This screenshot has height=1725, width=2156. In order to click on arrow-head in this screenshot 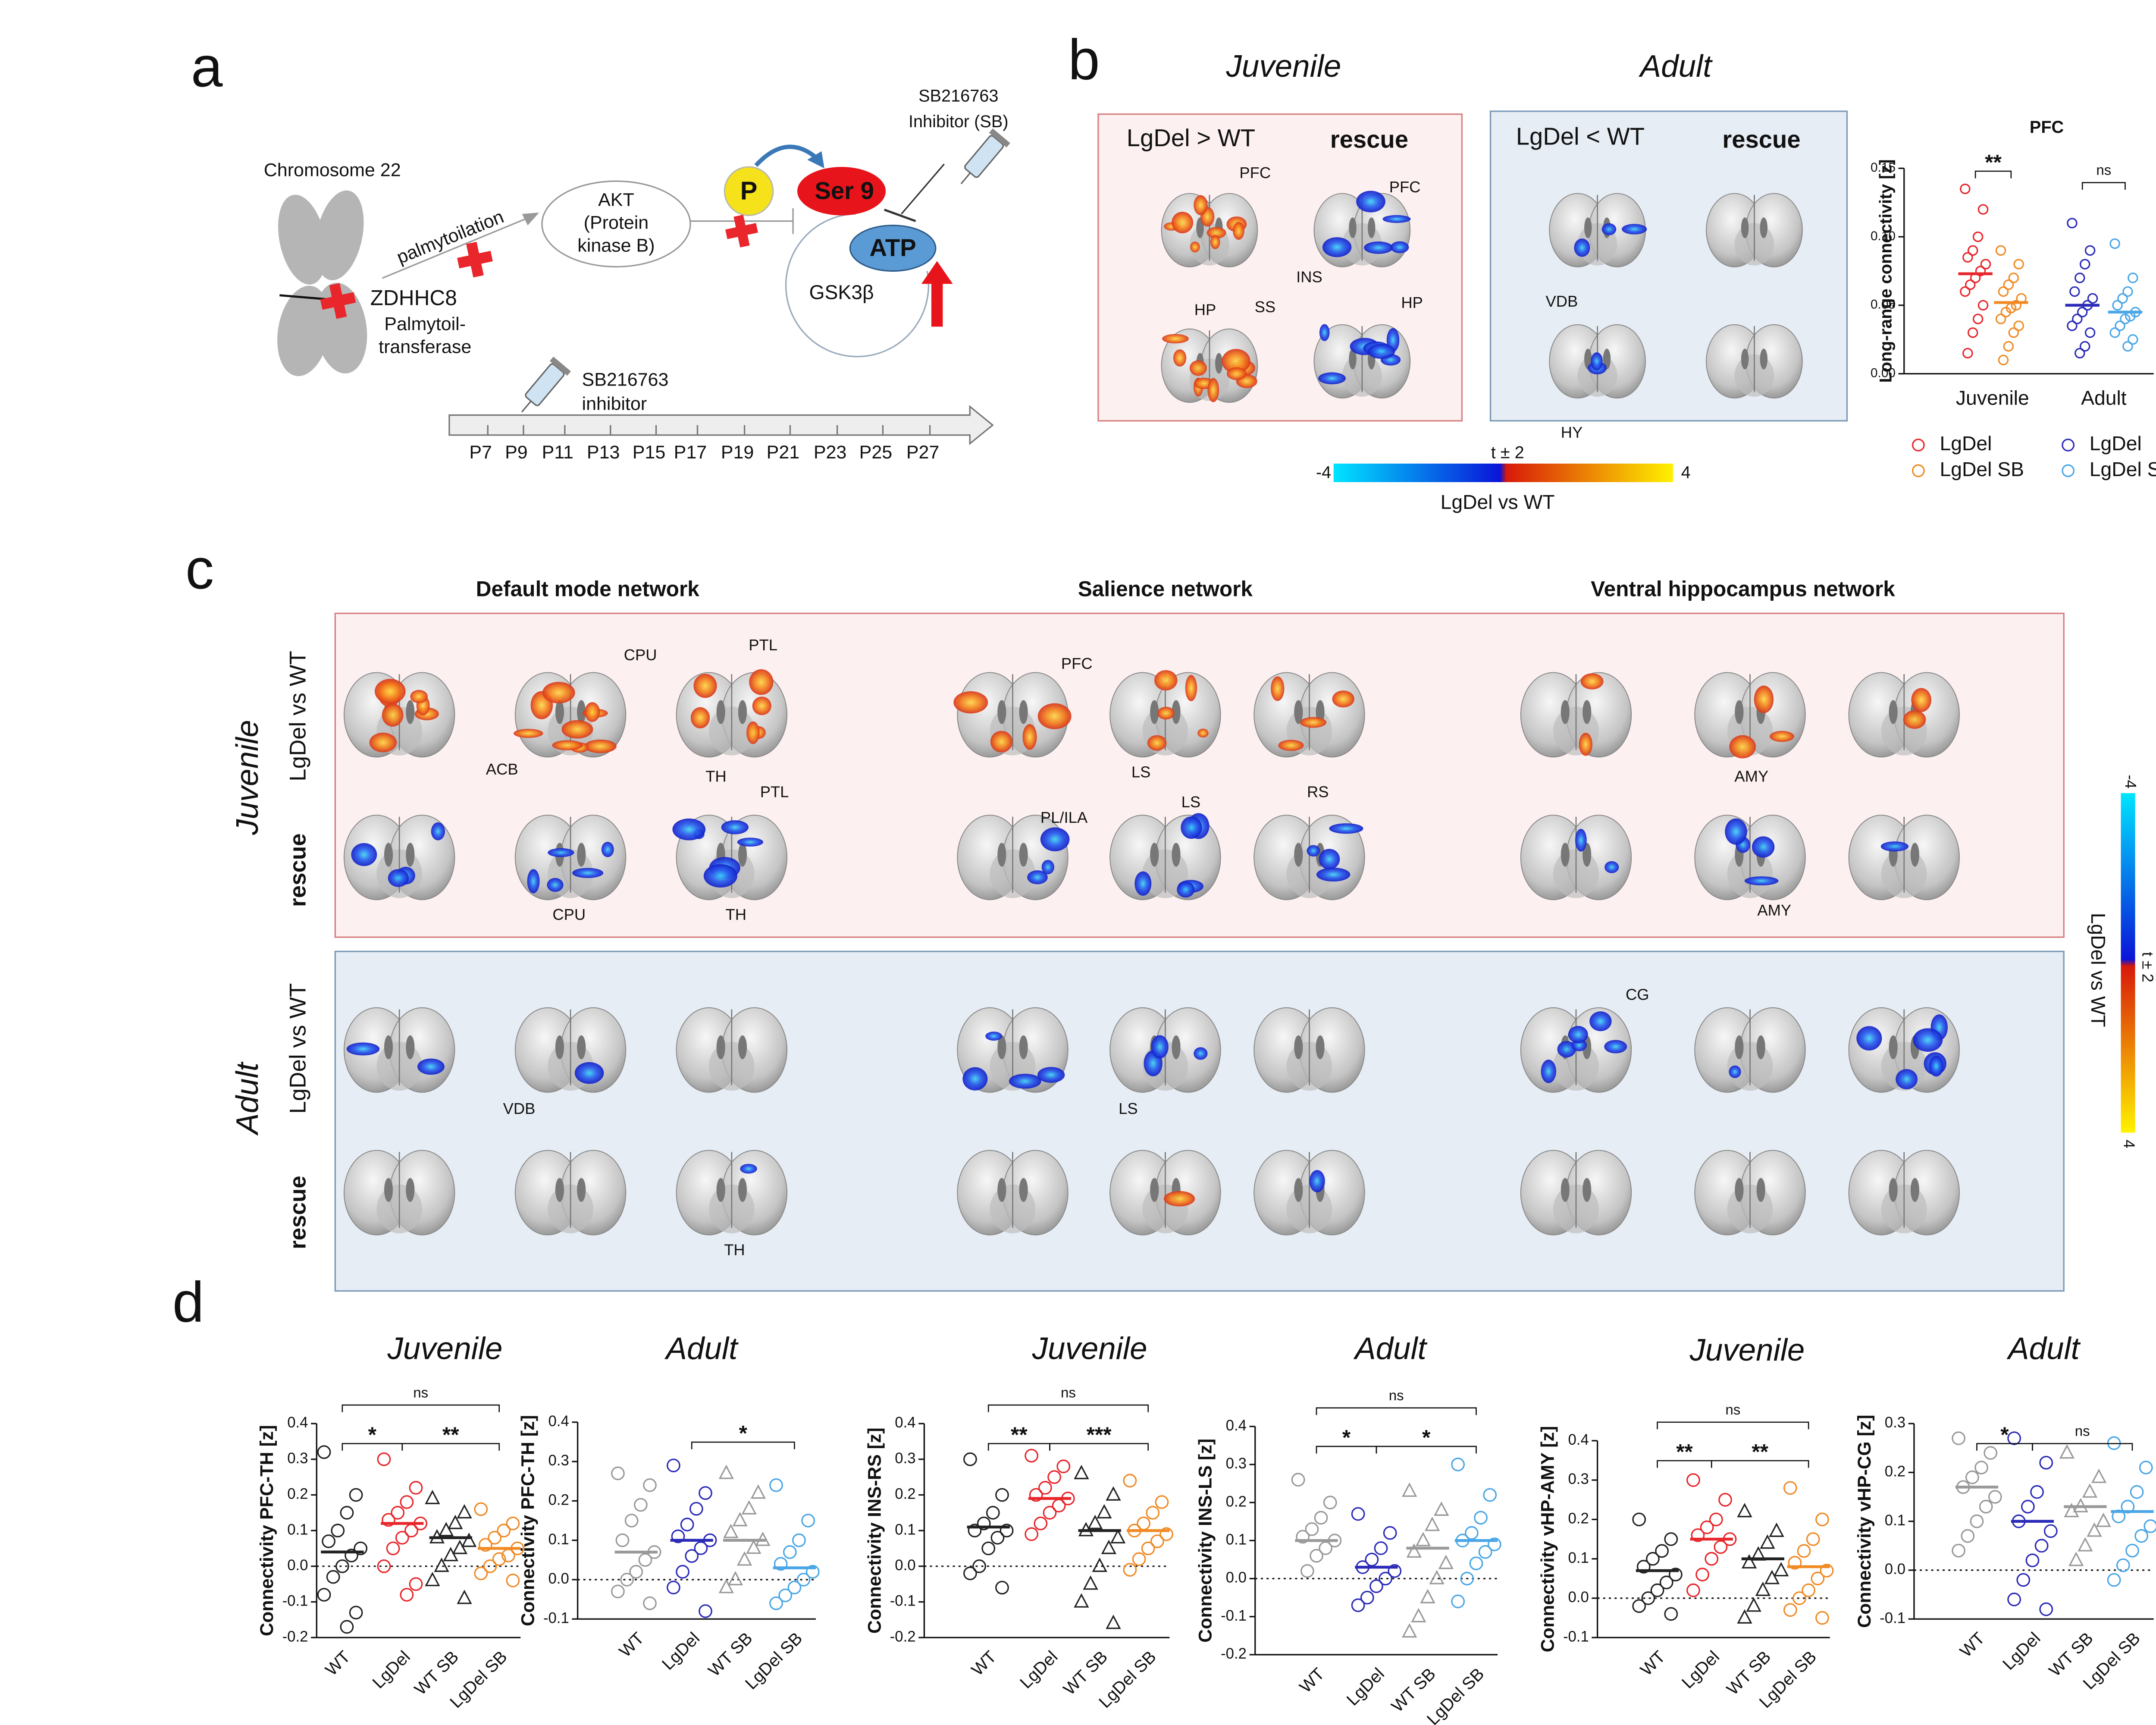, I will do `click(530, 219)`.